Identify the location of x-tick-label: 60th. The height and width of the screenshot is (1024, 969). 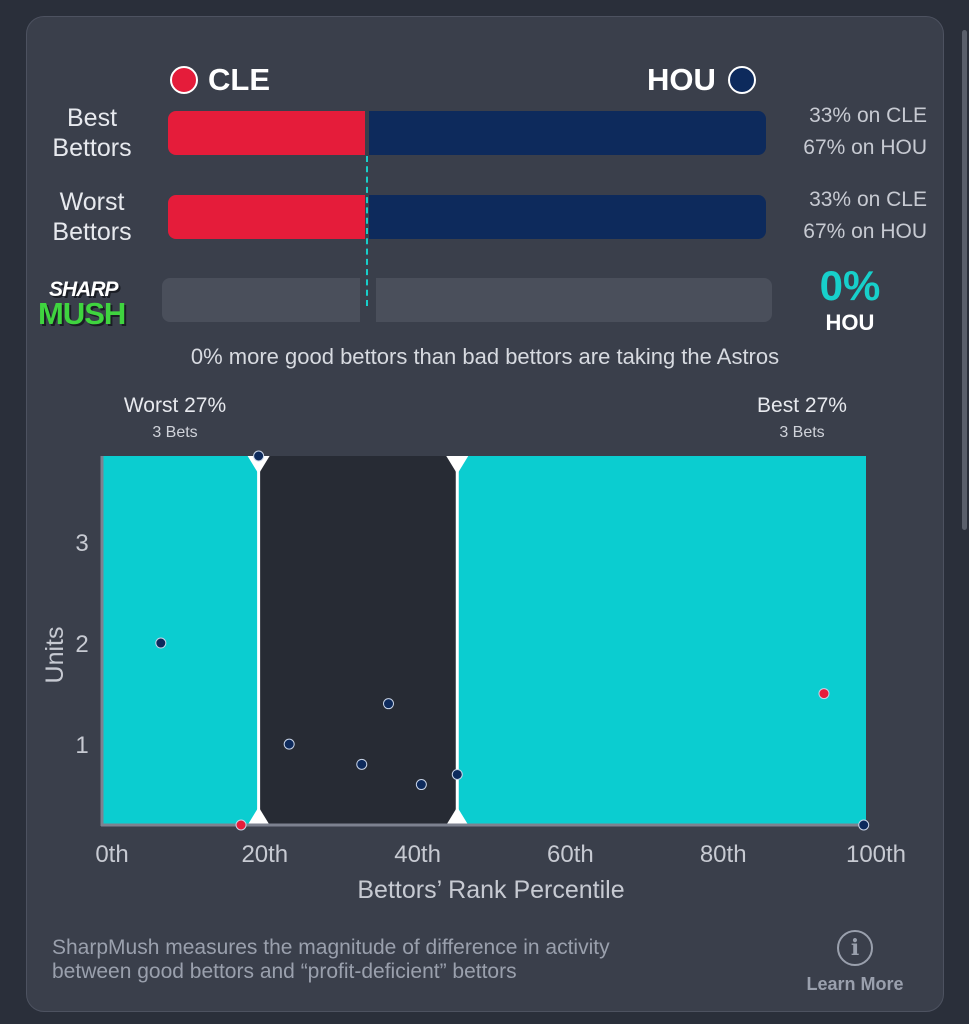
(570, 854).